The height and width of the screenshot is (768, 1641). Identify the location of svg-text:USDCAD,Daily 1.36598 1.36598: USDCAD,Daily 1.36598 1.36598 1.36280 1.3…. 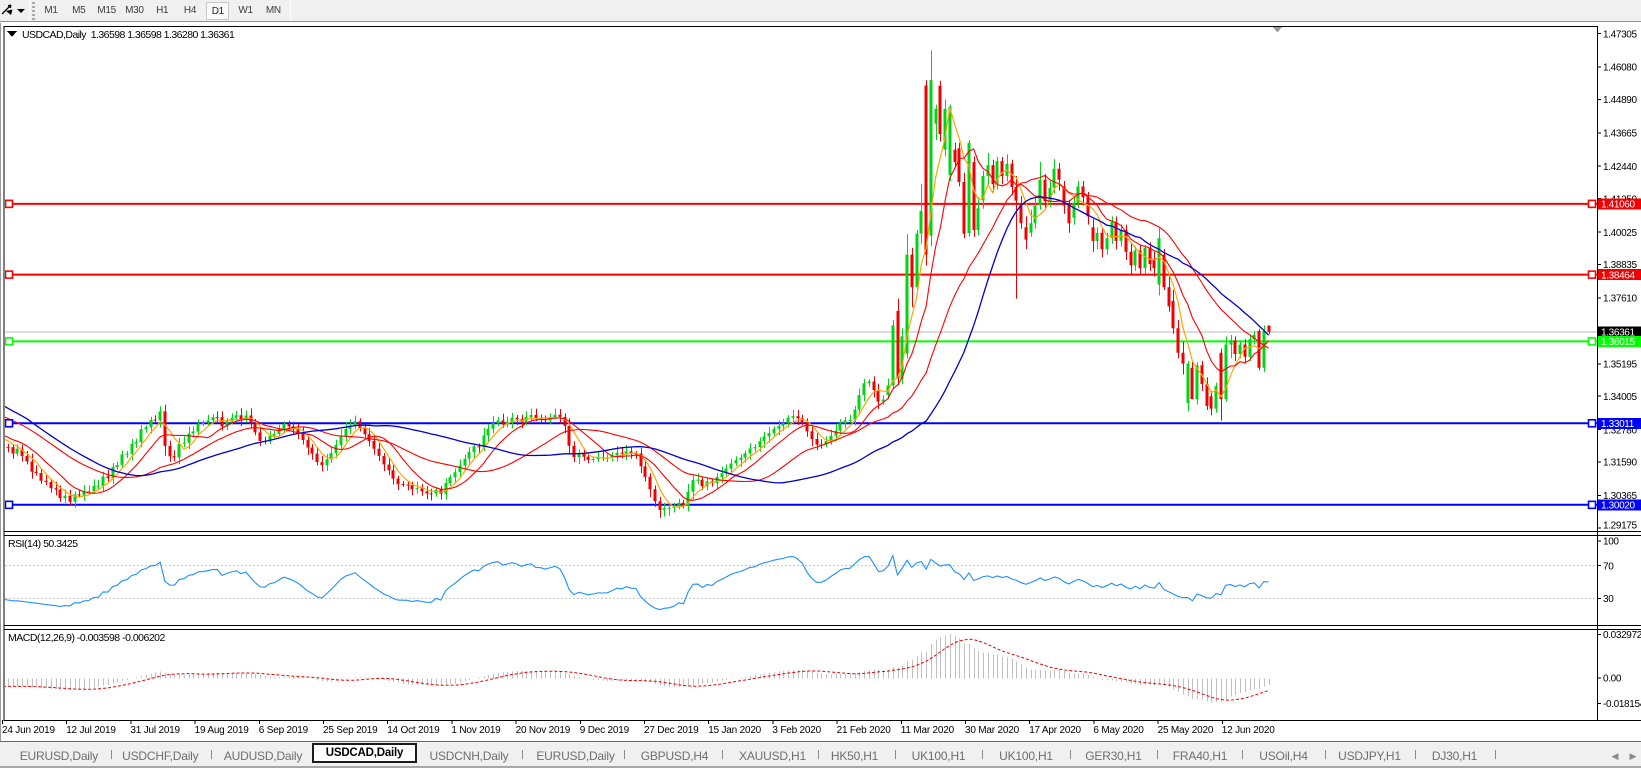
(128, 35).